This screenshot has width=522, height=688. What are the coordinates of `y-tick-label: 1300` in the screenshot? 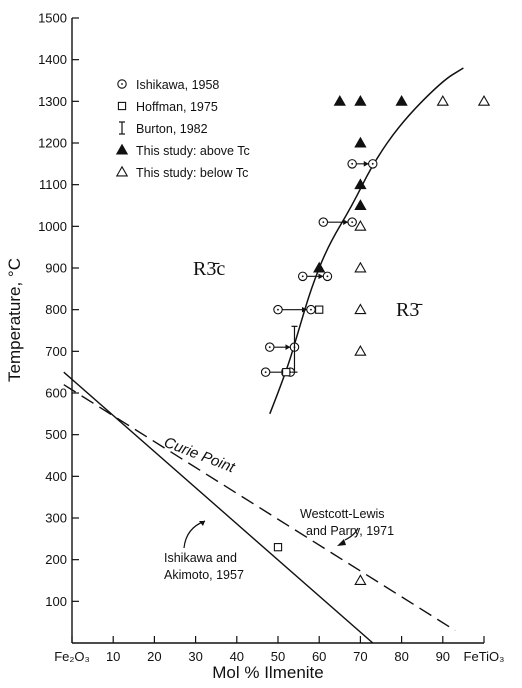 It's located at (52, 101).